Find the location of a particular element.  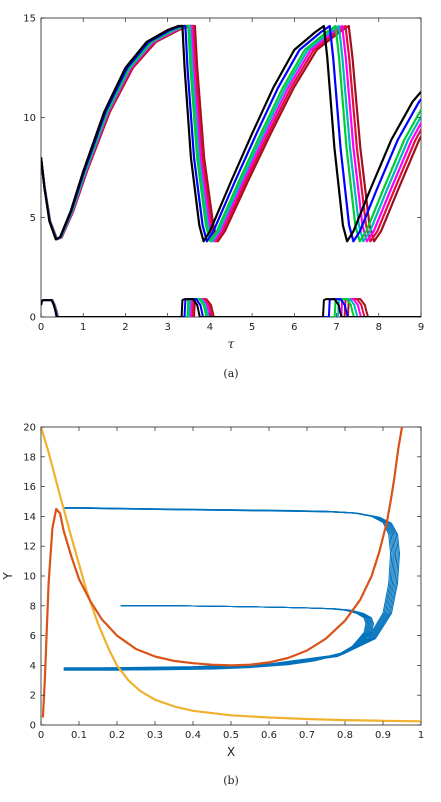

panel-b-xtick-label: 0.9 is located at coordinates (383, 735).